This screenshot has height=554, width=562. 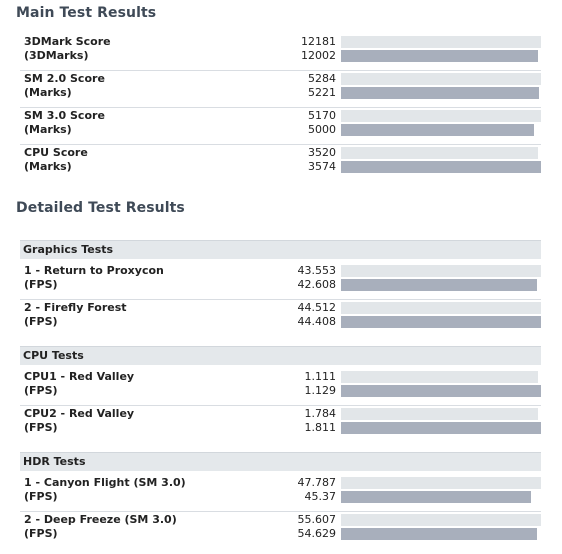 What do you see at coordinates (280, 89) in the screenshot?
I see `result-row-sm20: SM 2.0 Score (Marks) 5284 5221` at bounding box center [280, 89].